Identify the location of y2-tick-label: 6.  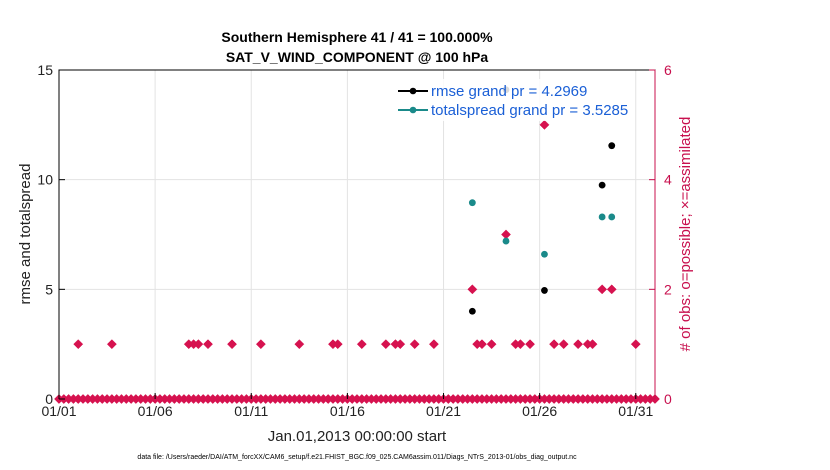
(668, 70).